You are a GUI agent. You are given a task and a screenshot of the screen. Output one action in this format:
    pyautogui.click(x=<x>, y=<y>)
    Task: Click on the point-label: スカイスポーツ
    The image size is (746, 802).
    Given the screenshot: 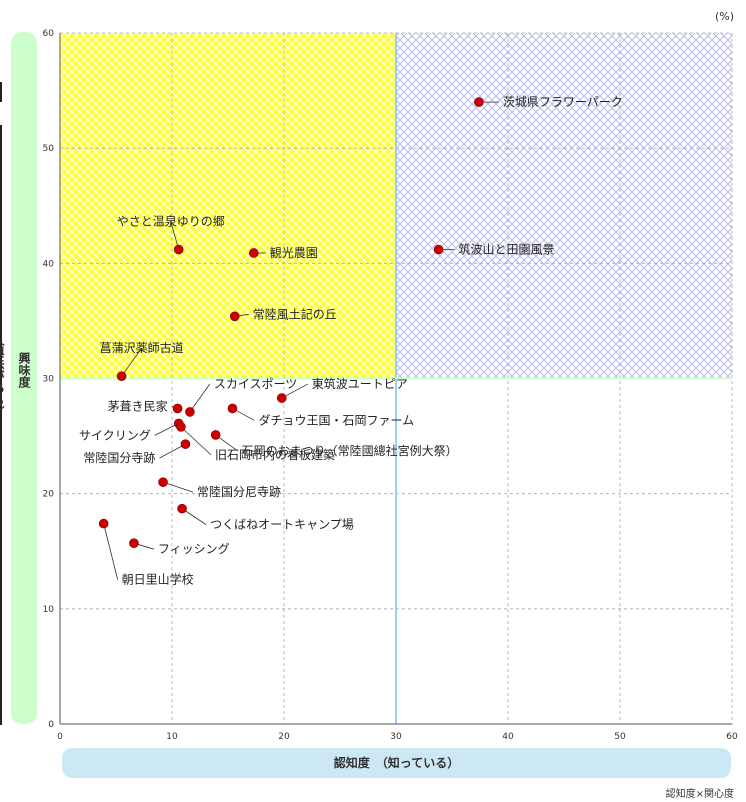 What is the action you would take?
    pyautogui.click(x=255, y=384)
    